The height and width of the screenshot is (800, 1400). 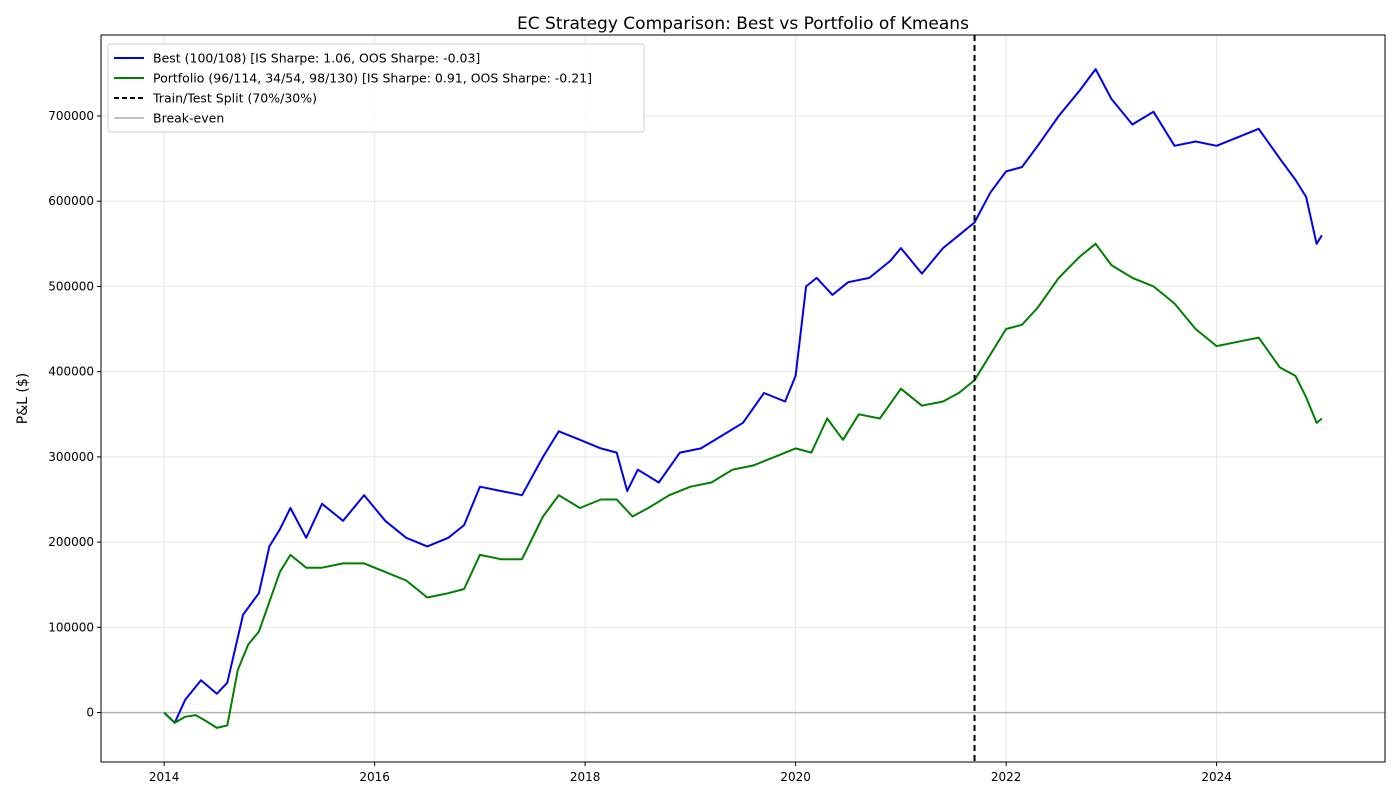 I want to click on y-tick-label: 200000, so click(x=71, y=542).